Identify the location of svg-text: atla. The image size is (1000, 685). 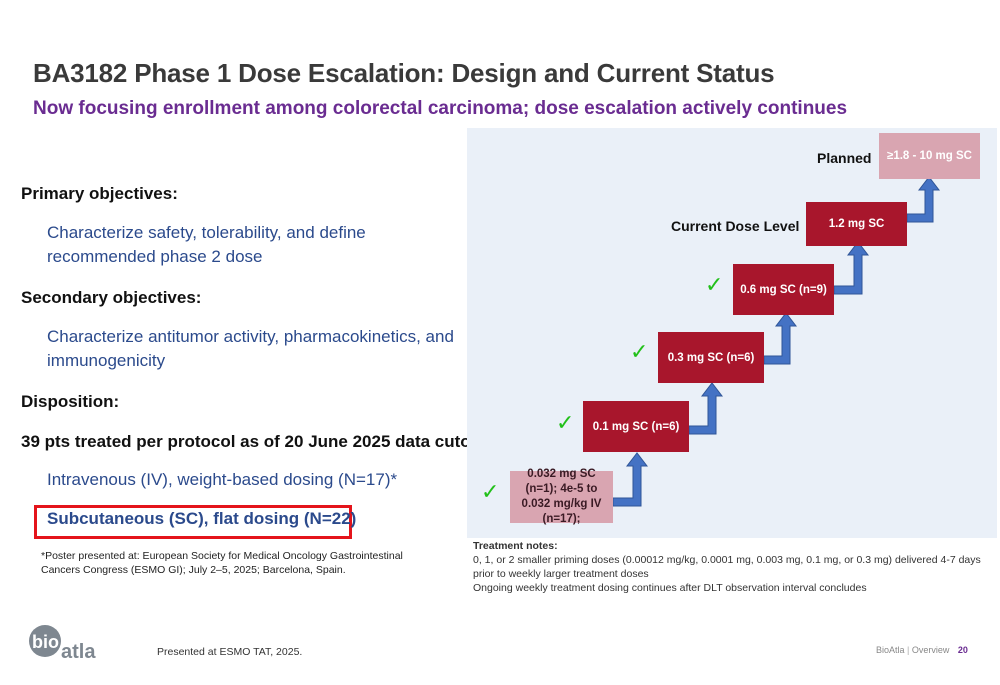
(78, 652).